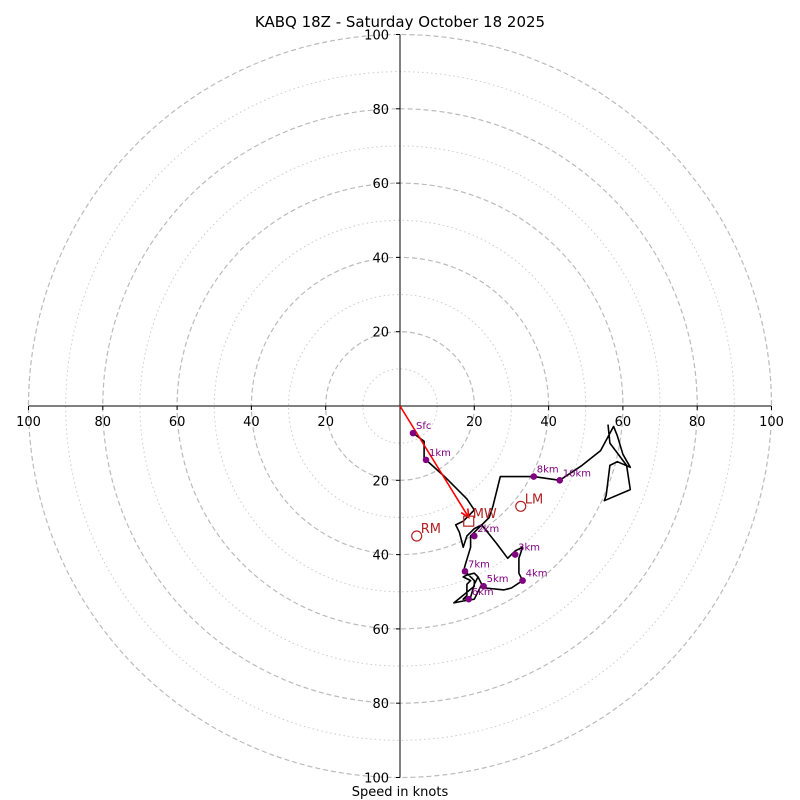 The image size is (800, 800). I want to click on height-marker-label: 5km, so click(498, 579).